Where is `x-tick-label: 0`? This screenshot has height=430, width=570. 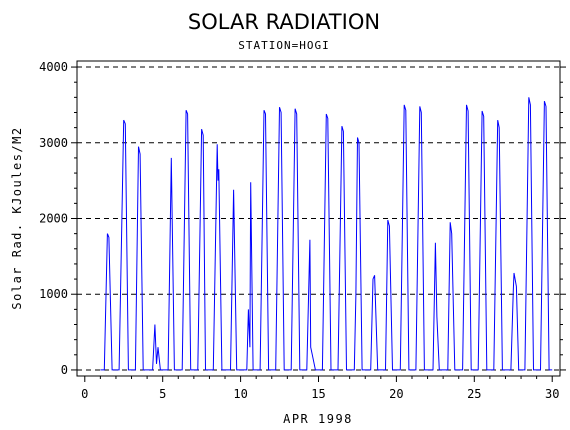
x-tick-label: 0 is located at coordinates (84, 394).